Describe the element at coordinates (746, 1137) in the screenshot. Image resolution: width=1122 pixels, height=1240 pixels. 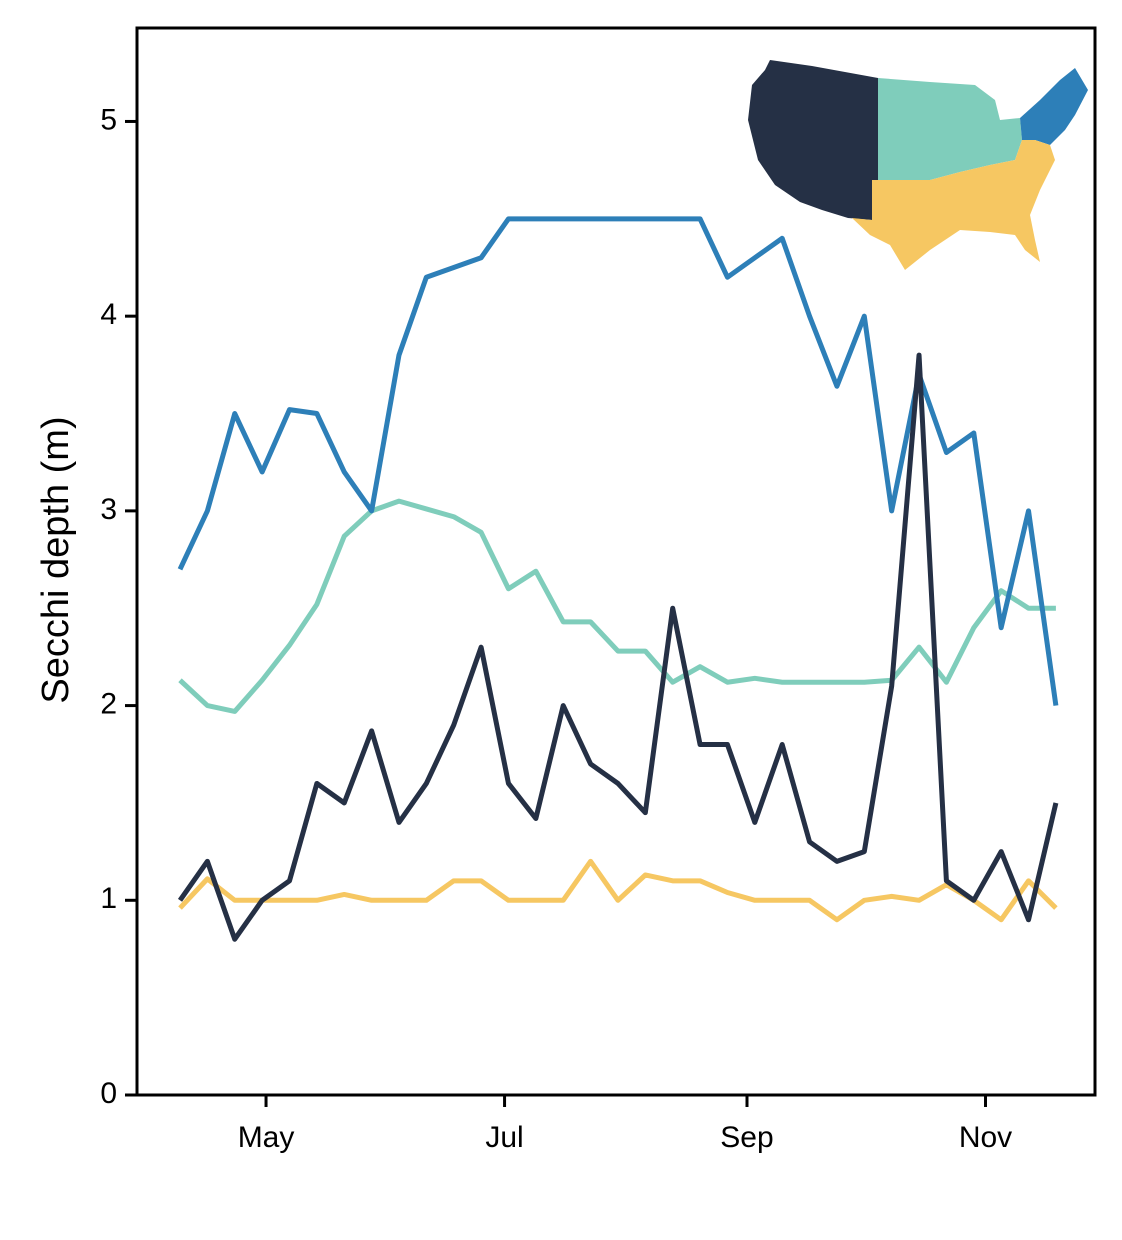
I see `x-tick-label: Sep` at that location.